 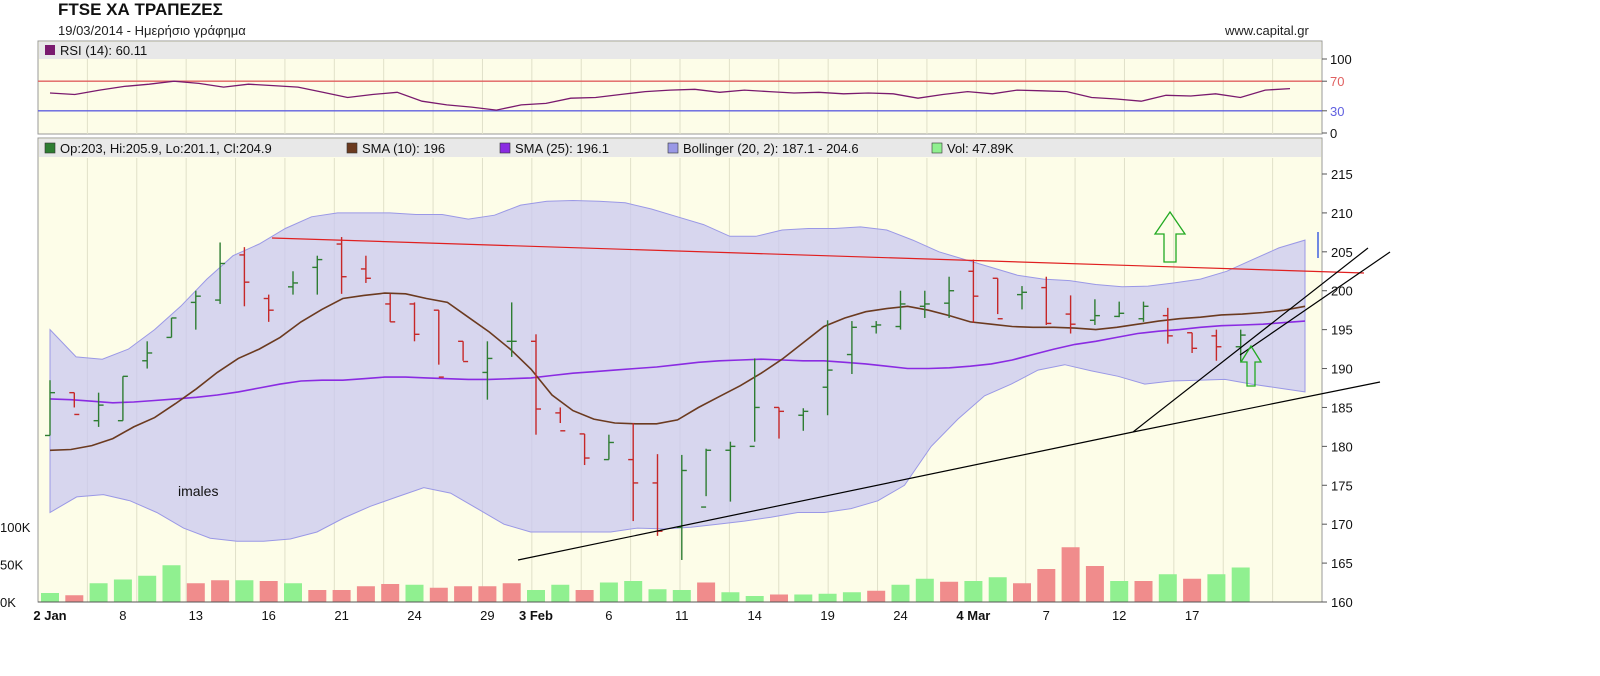 I want to click on x-tick-label: 11, so click(x=682, y=615).